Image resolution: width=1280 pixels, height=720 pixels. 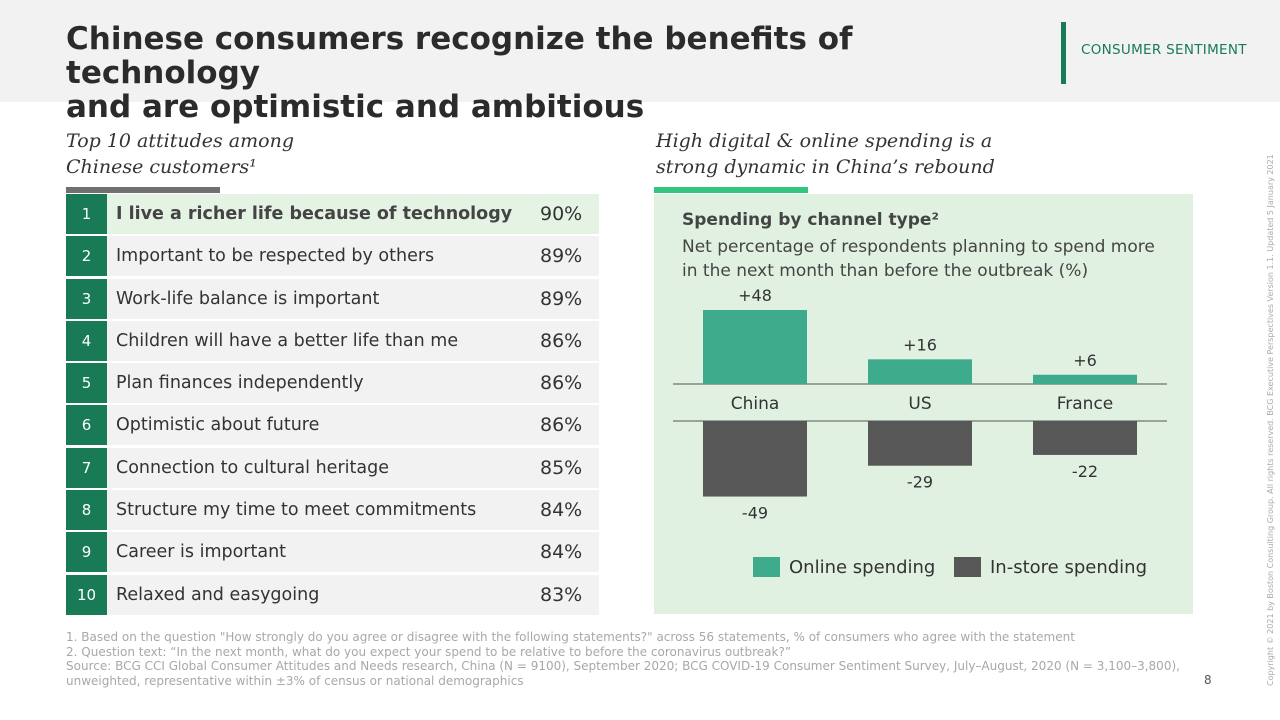 What do you see at coordinates (1208, 680) in the screenshot?
I see `page-number: 8` at bounding box center [1208, 680].